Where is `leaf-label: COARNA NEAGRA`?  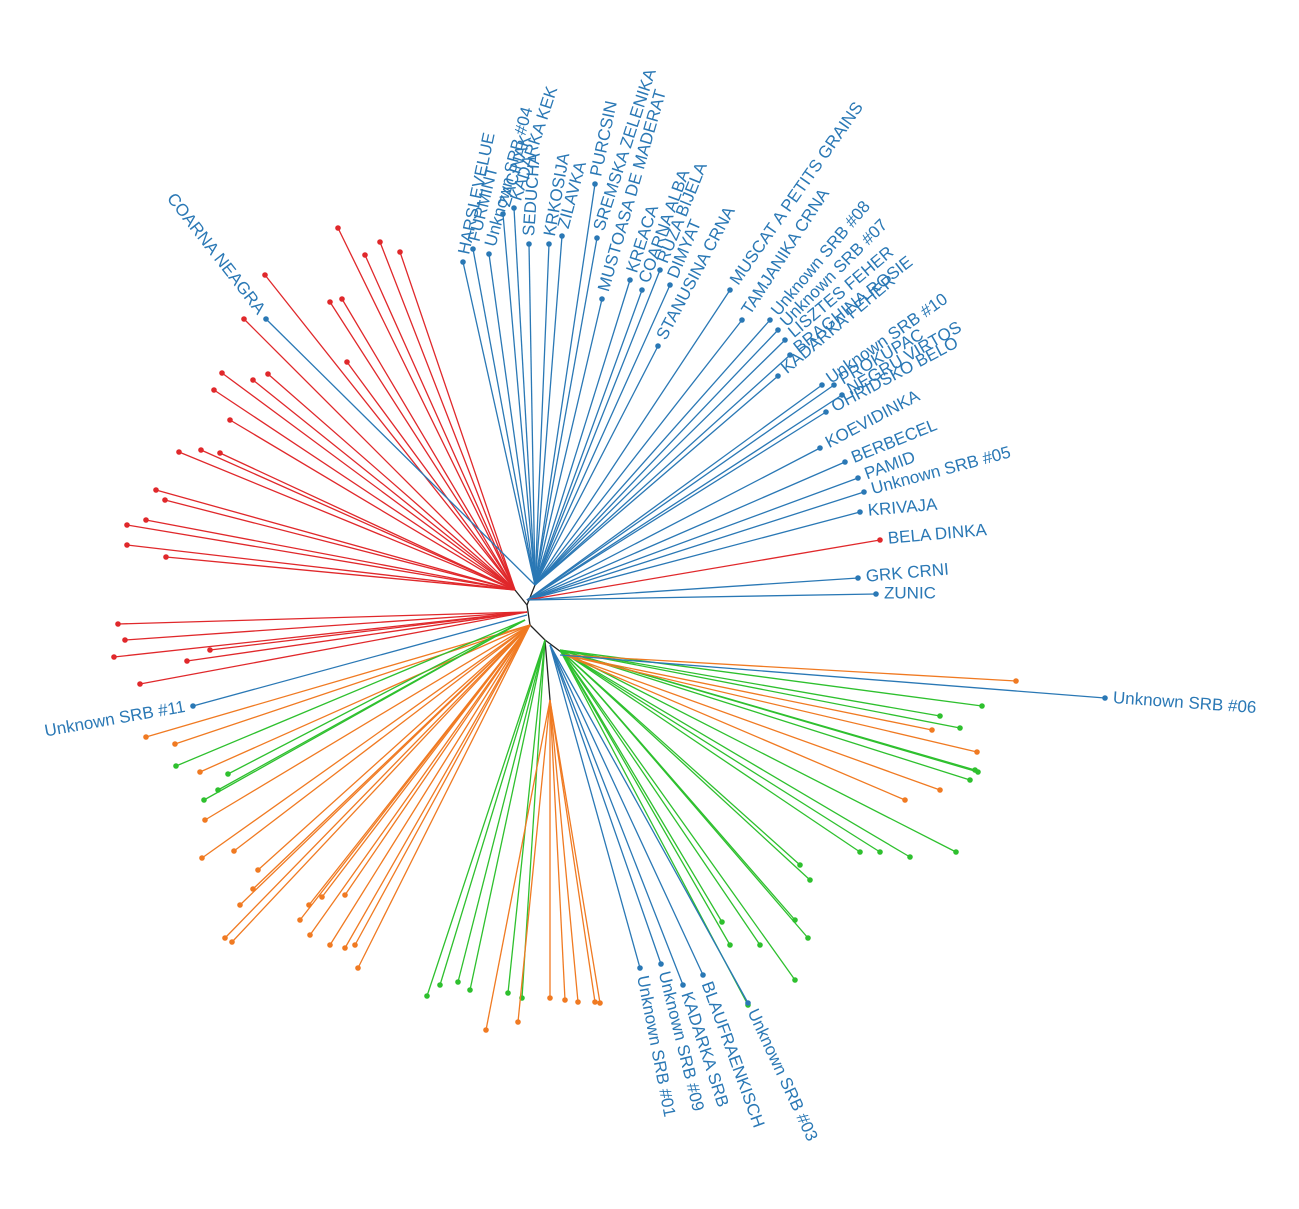
leaf-label: COARNA NEAGRA is located at coordinates (216, 253).